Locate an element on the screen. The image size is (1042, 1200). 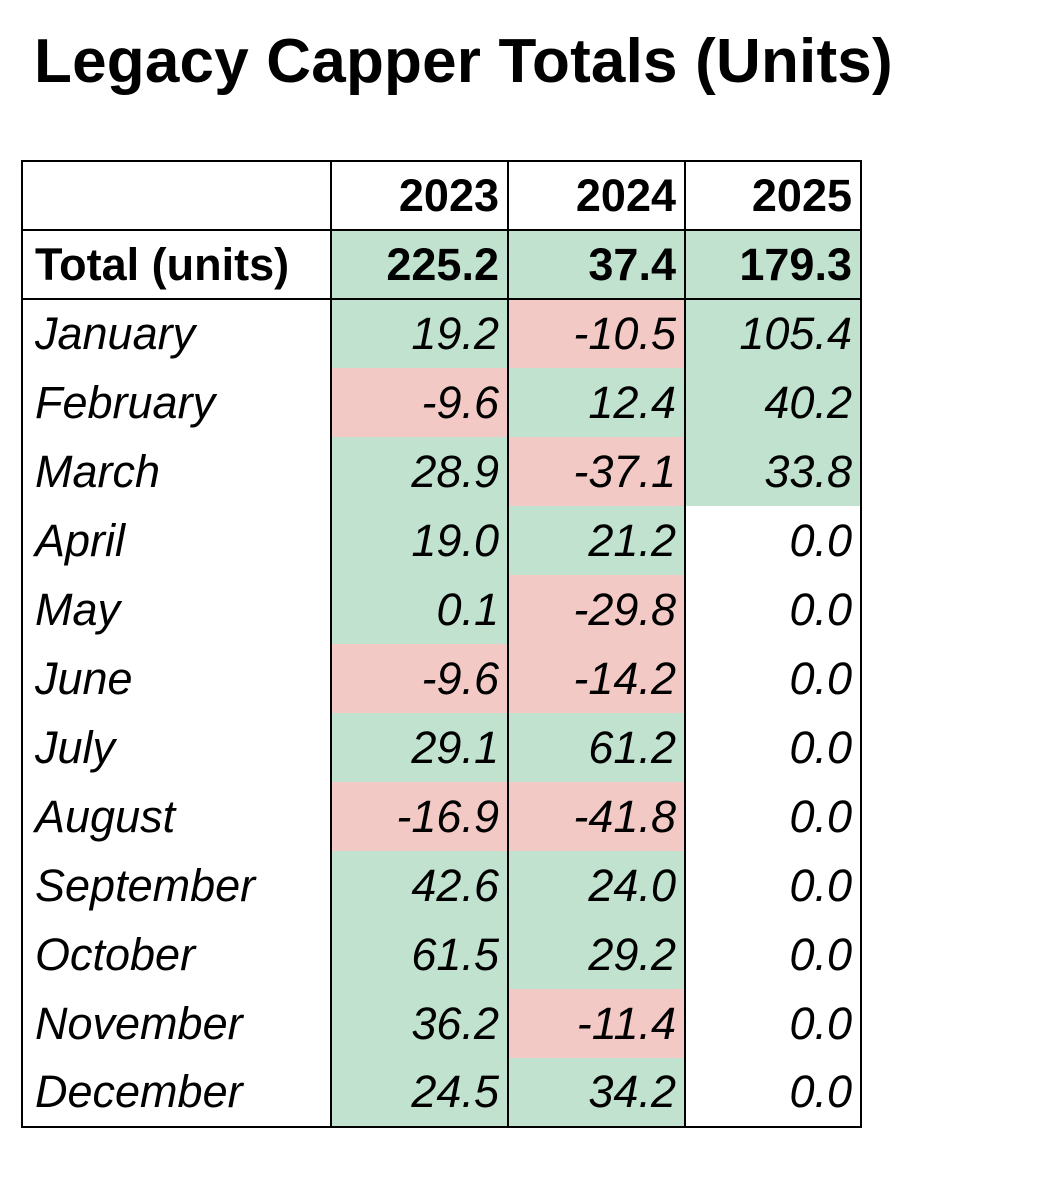
month-value-2023: 42.6 is located at coordinates (419, 885).